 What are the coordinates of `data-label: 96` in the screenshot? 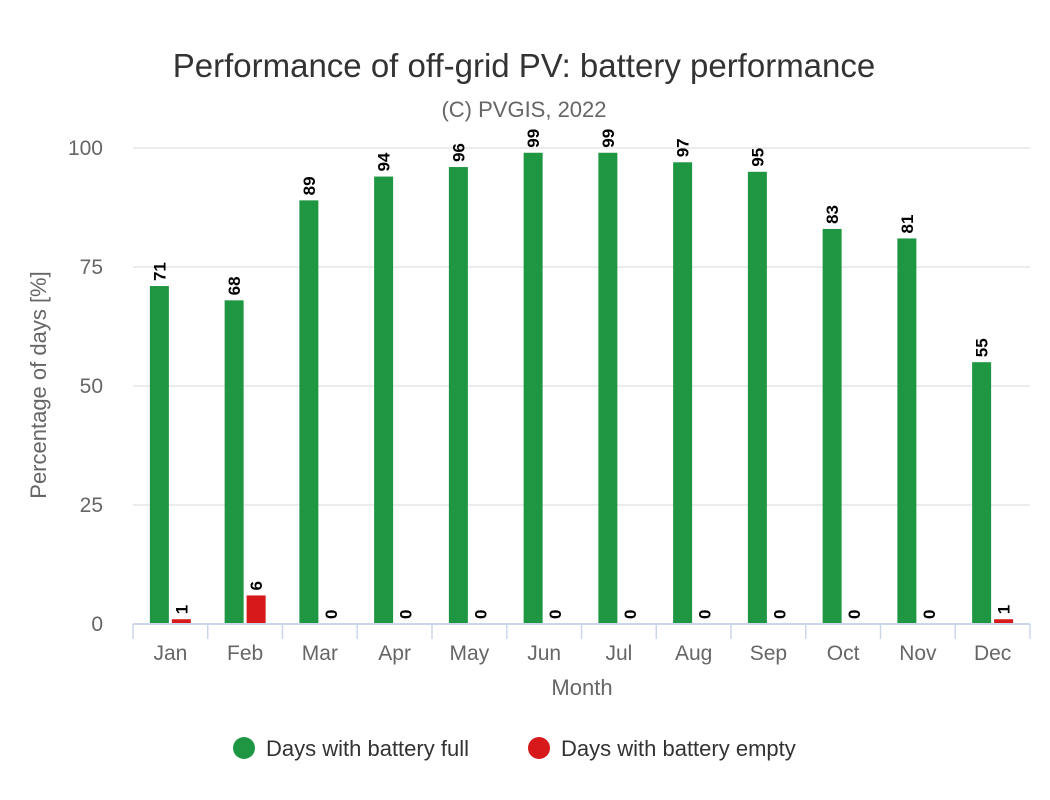 It's located at (458, 152).